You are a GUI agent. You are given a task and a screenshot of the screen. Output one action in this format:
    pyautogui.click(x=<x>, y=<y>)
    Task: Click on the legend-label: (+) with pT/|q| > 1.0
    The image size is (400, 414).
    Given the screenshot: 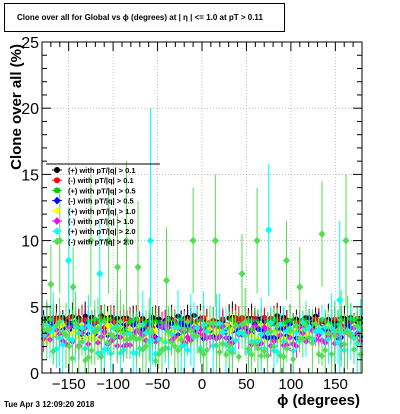 What is the action you would take?
    pyautogui.click(x=102, y=211)
    